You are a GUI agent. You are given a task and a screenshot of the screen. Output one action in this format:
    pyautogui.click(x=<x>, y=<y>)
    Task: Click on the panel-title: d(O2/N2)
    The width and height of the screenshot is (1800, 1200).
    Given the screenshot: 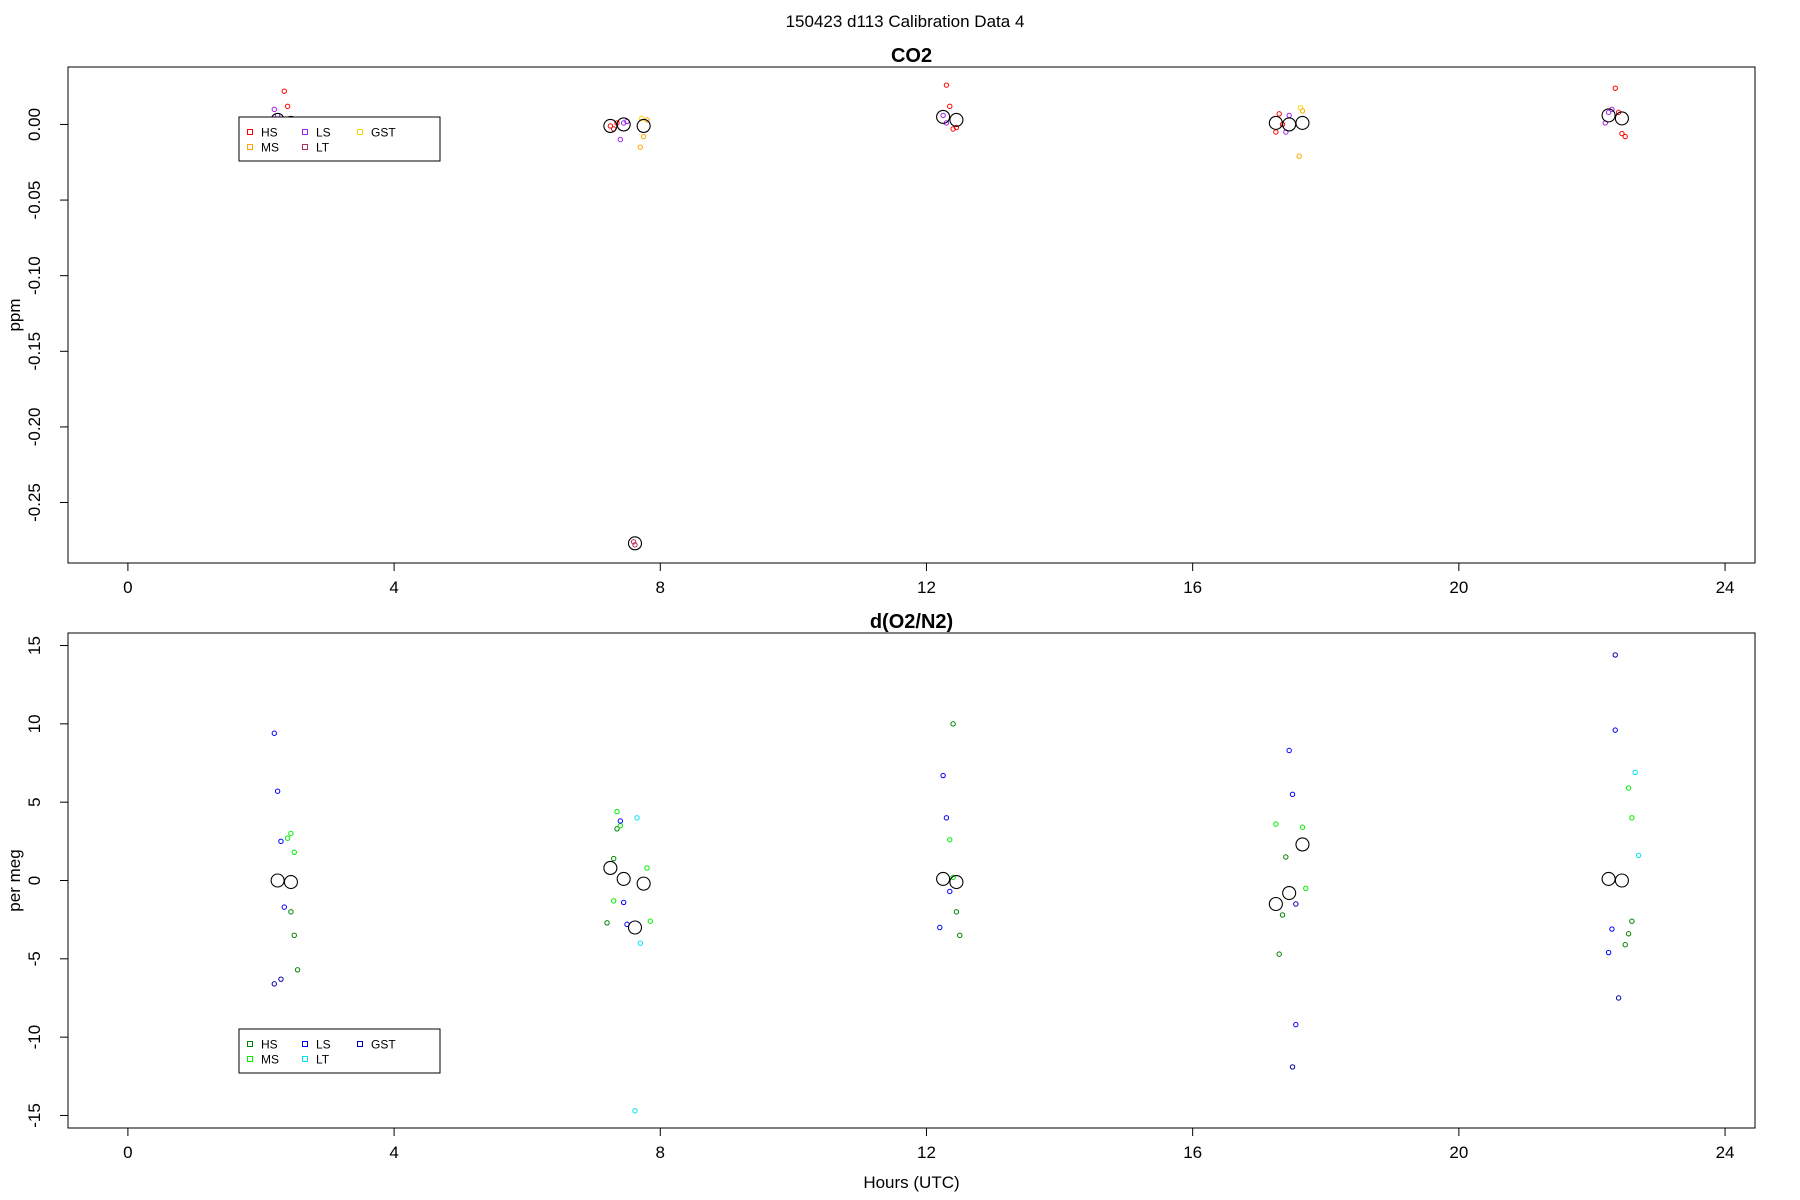 What is the action you would take?
    pyautogui.click(x=911, y=622)
    